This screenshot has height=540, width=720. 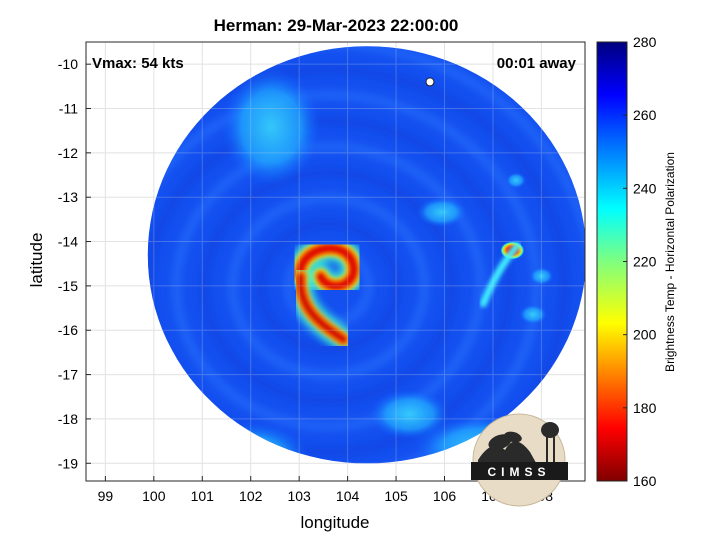 What do you see at coordinates (645, 481) in the screenshot?
I see `colorbar-tick-label: 160` at bounding box center [645, 481].